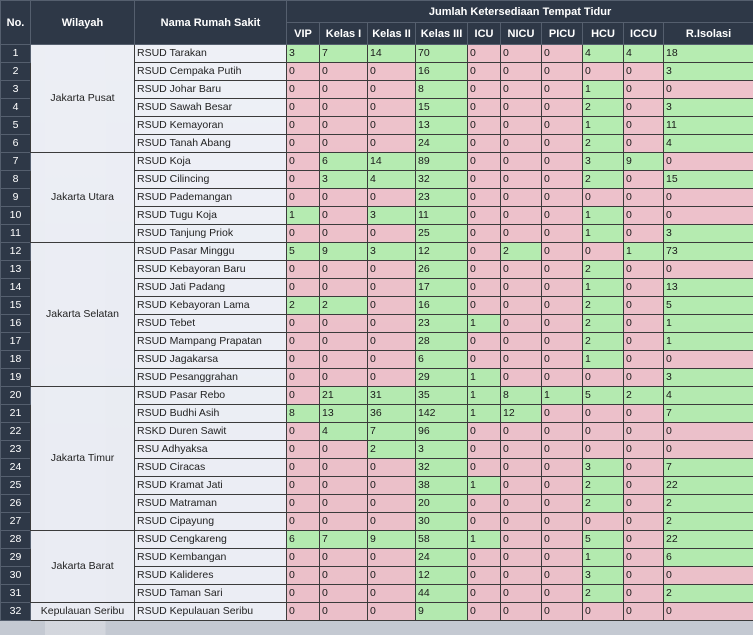 The image size is (753, 635). I want to click on hospital-name: RSUD Kebayoran Lama, so click(210, 305).